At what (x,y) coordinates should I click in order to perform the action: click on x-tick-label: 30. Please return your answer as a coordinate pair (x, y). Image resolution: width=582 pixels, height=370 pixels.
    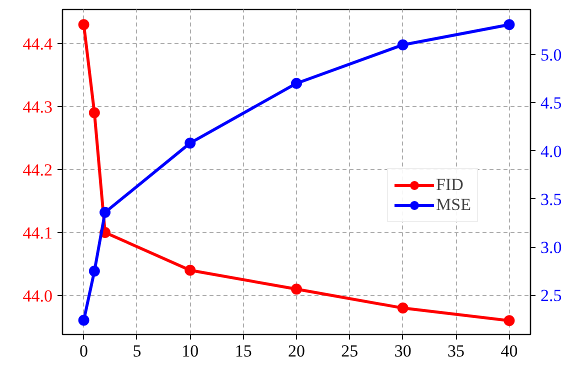
    Looking at the image, I should click on (403, 351).